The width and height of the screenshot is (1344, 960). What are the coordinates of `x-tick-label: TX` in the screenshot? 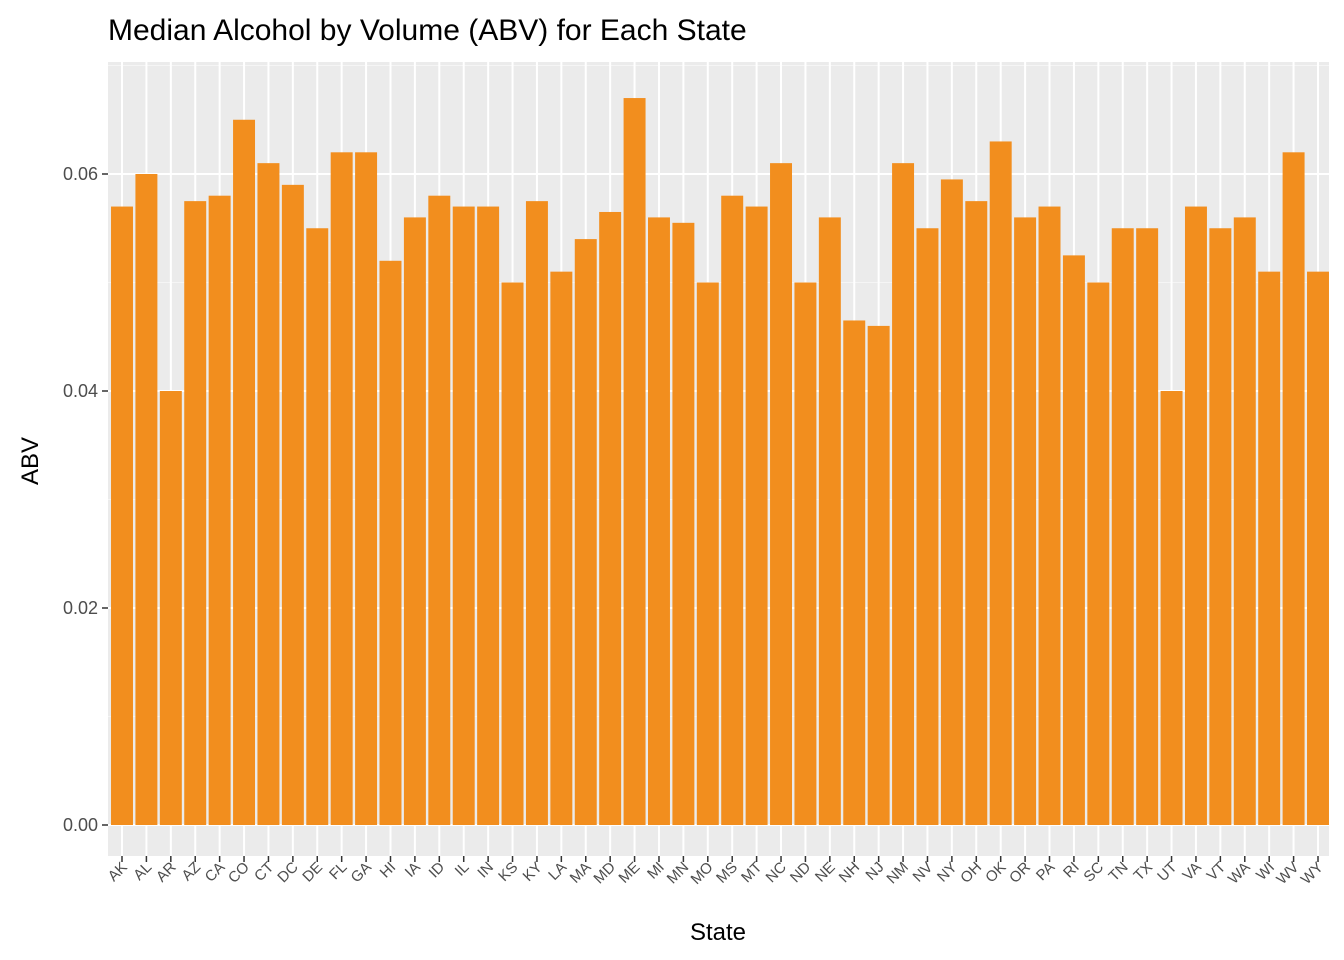 It's located at (1143, 872).